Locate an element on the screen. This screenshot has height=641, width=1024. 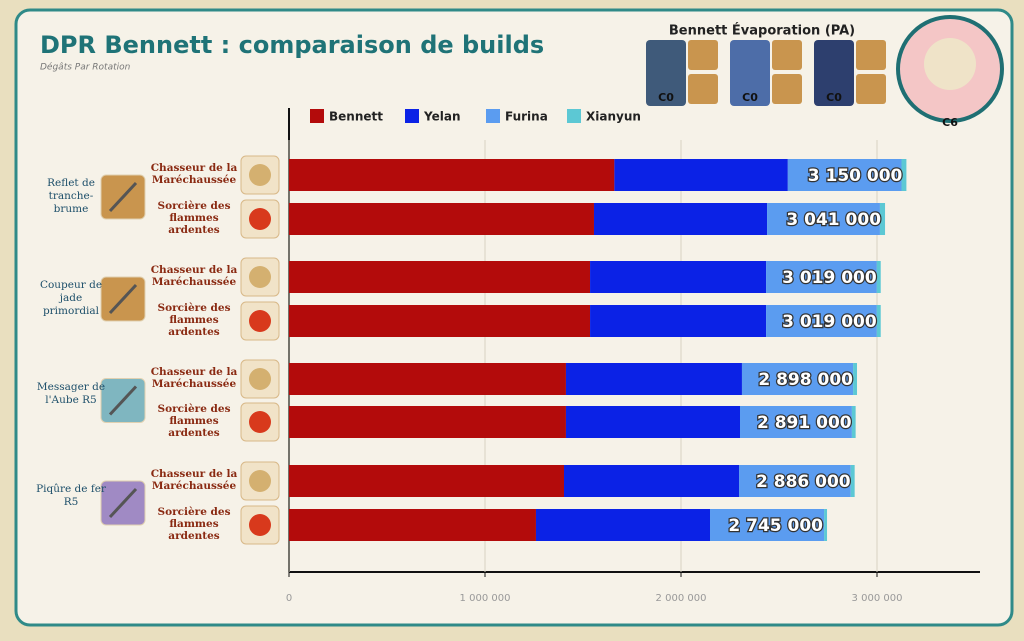
chart-title: DPR Bennett : comparaison de builds is located at coordinates (292, 45).